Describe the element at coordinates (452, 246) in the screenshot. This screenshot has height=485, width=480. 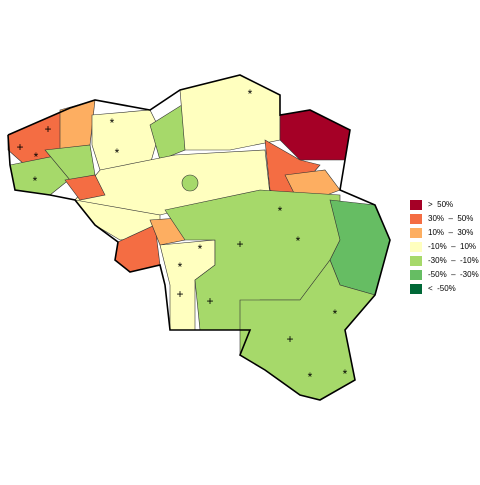
I see `legend-label: -10% – 10%` at that location.